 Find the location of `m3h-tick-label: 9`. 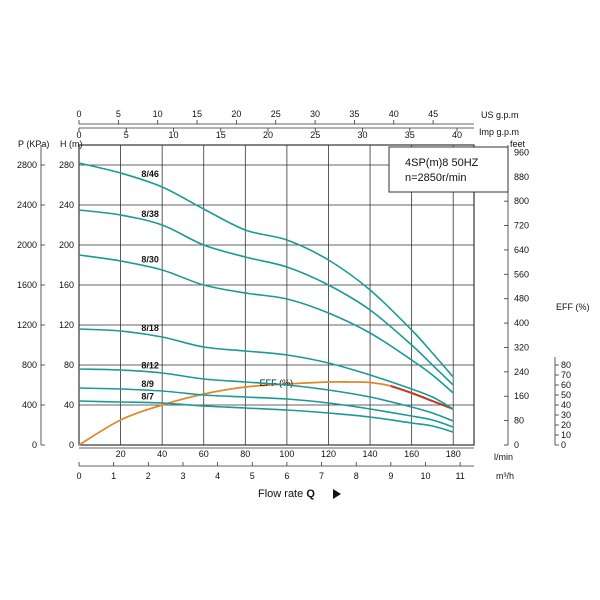

m3h-tick-label: 9 is located at coordinates (390, 476).